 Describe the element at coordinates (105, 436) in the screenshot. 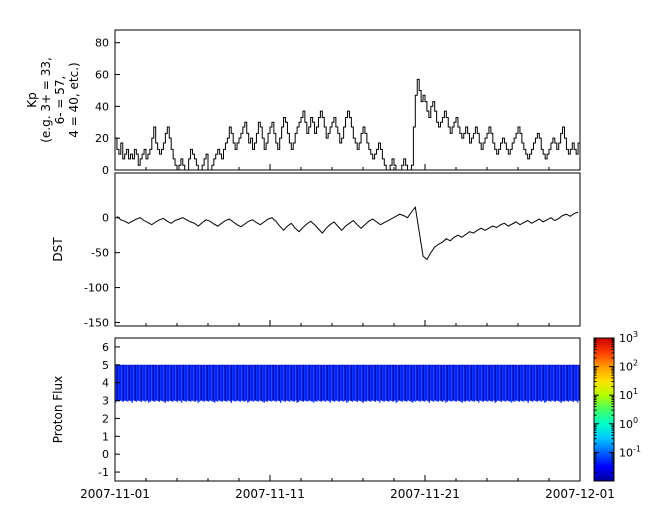

I see `y-tick-label: 1` at that location.